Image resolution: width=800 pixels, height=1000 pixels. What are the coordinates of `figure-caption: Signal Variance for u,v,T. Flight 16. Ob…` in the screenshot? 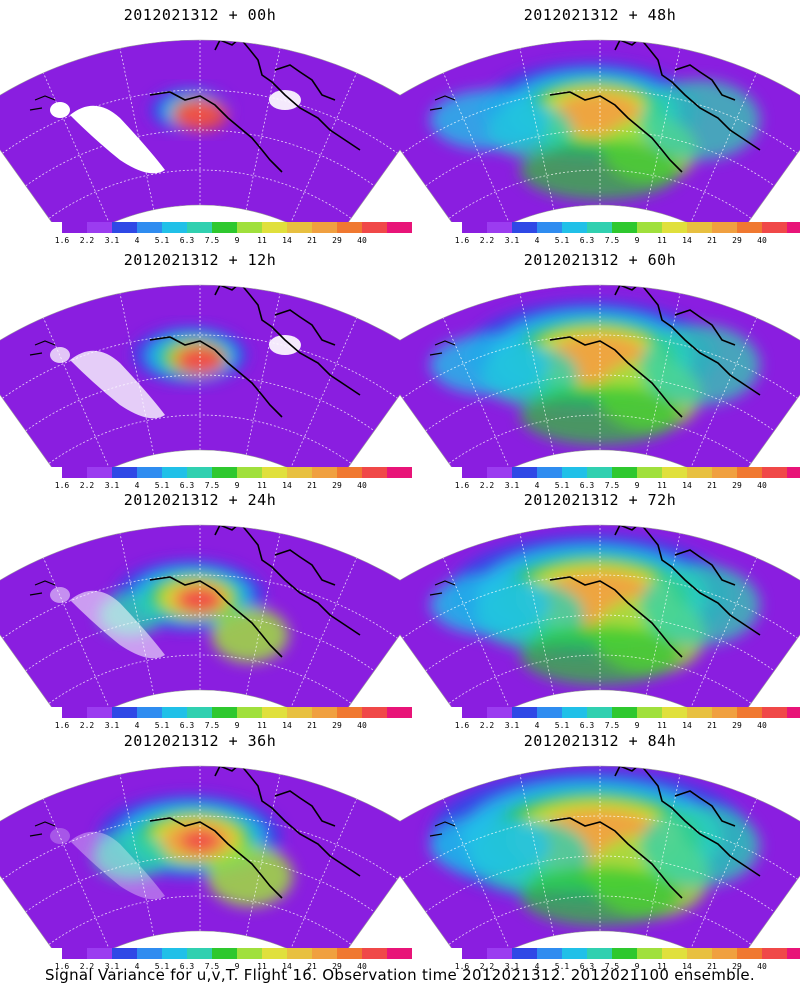 It's located at (400, 975).